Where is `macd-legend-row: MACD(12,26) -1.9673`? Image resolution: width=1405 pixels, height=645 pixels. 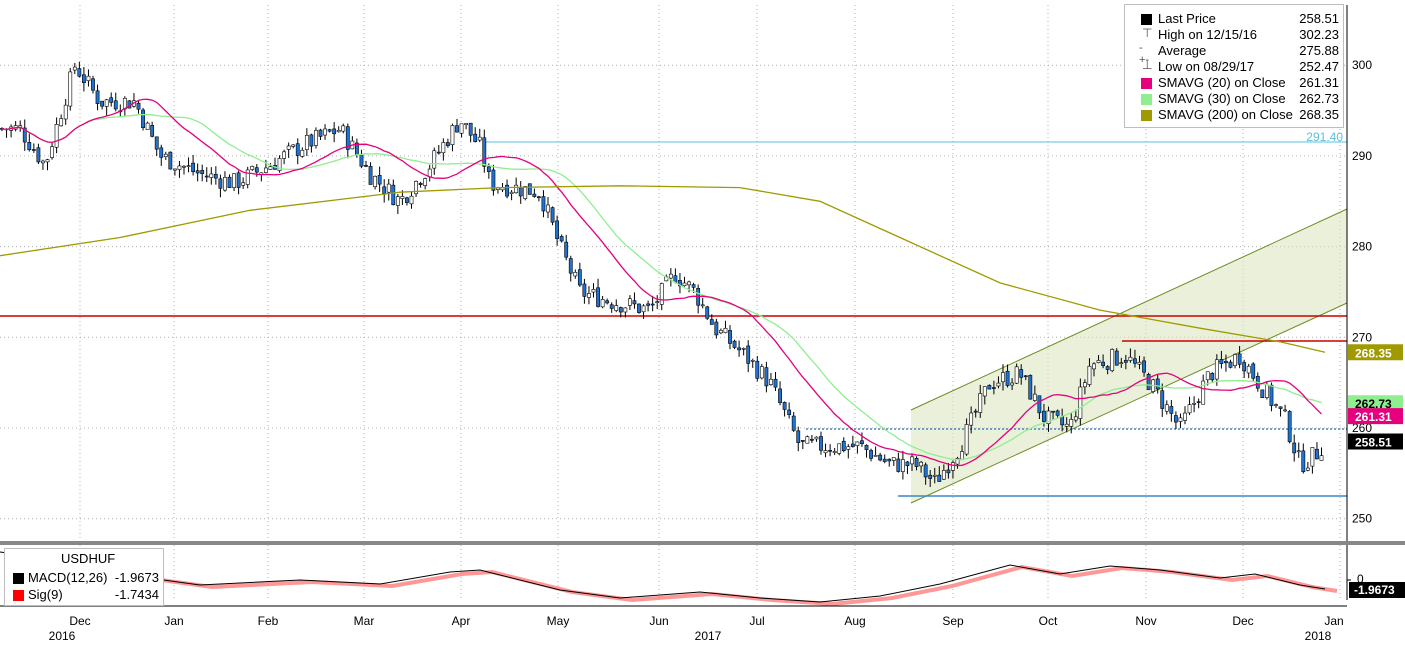
macd-legend-row: MACD(12,26) -1.9673 is located at coordinates (84, 578).